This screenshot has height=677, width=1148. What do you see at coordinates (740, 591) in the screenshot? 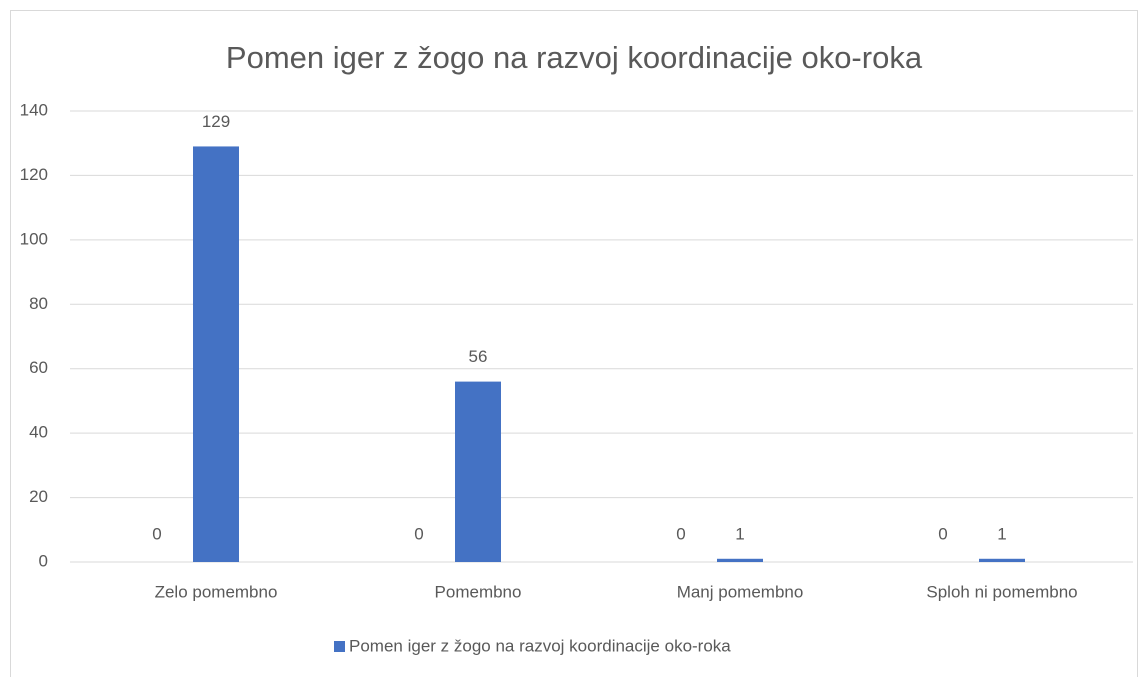
I see `x-tick-label: Manj pomembno` at bounding box center [740, 591].